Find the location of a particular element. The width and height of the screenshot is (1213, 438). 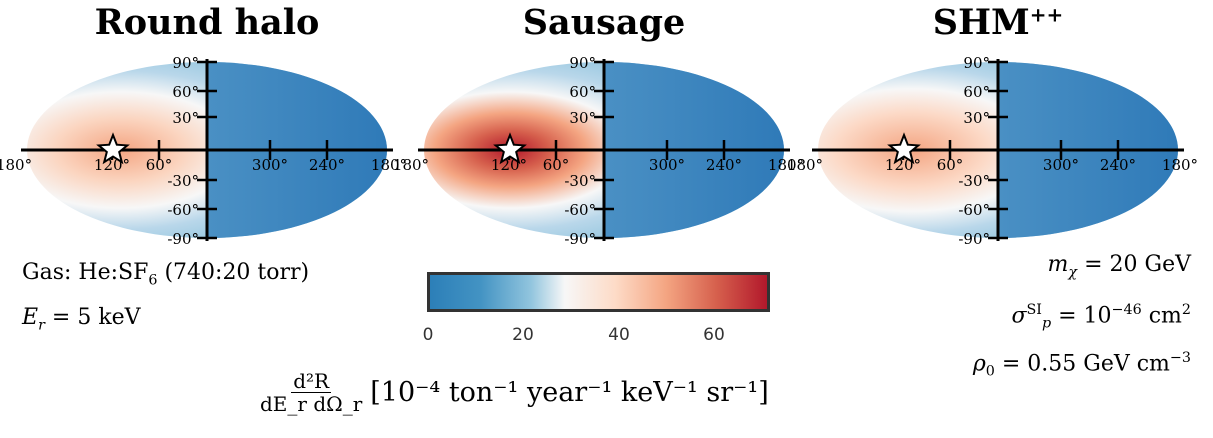

colorbar-tick: 20 is located at coordinates (523, 335).